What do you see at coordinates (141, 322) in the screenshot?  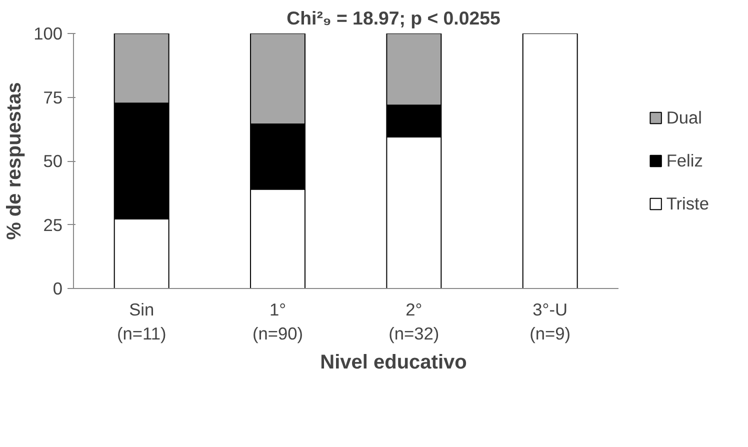 I see `x-tick-label: Sin (n=11)` at bounding box center [141, 322].